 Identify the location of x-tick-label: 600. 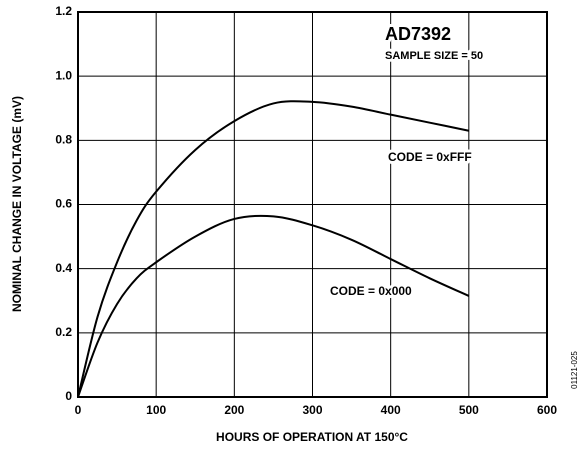
(547, 410).